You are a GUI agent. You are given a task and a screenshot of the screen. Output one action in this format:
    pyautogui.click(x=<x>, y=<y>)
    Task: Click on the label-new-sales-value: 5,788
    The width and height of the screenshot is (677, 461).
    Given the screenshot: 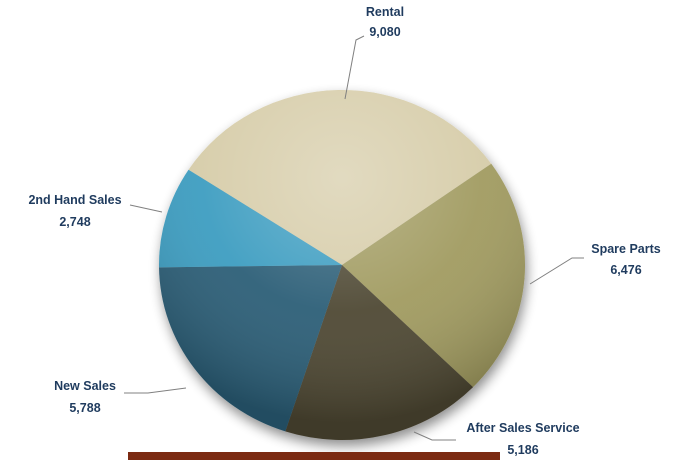 What is the action you would take?
    pyautogui.click(x=84, y=408)
    